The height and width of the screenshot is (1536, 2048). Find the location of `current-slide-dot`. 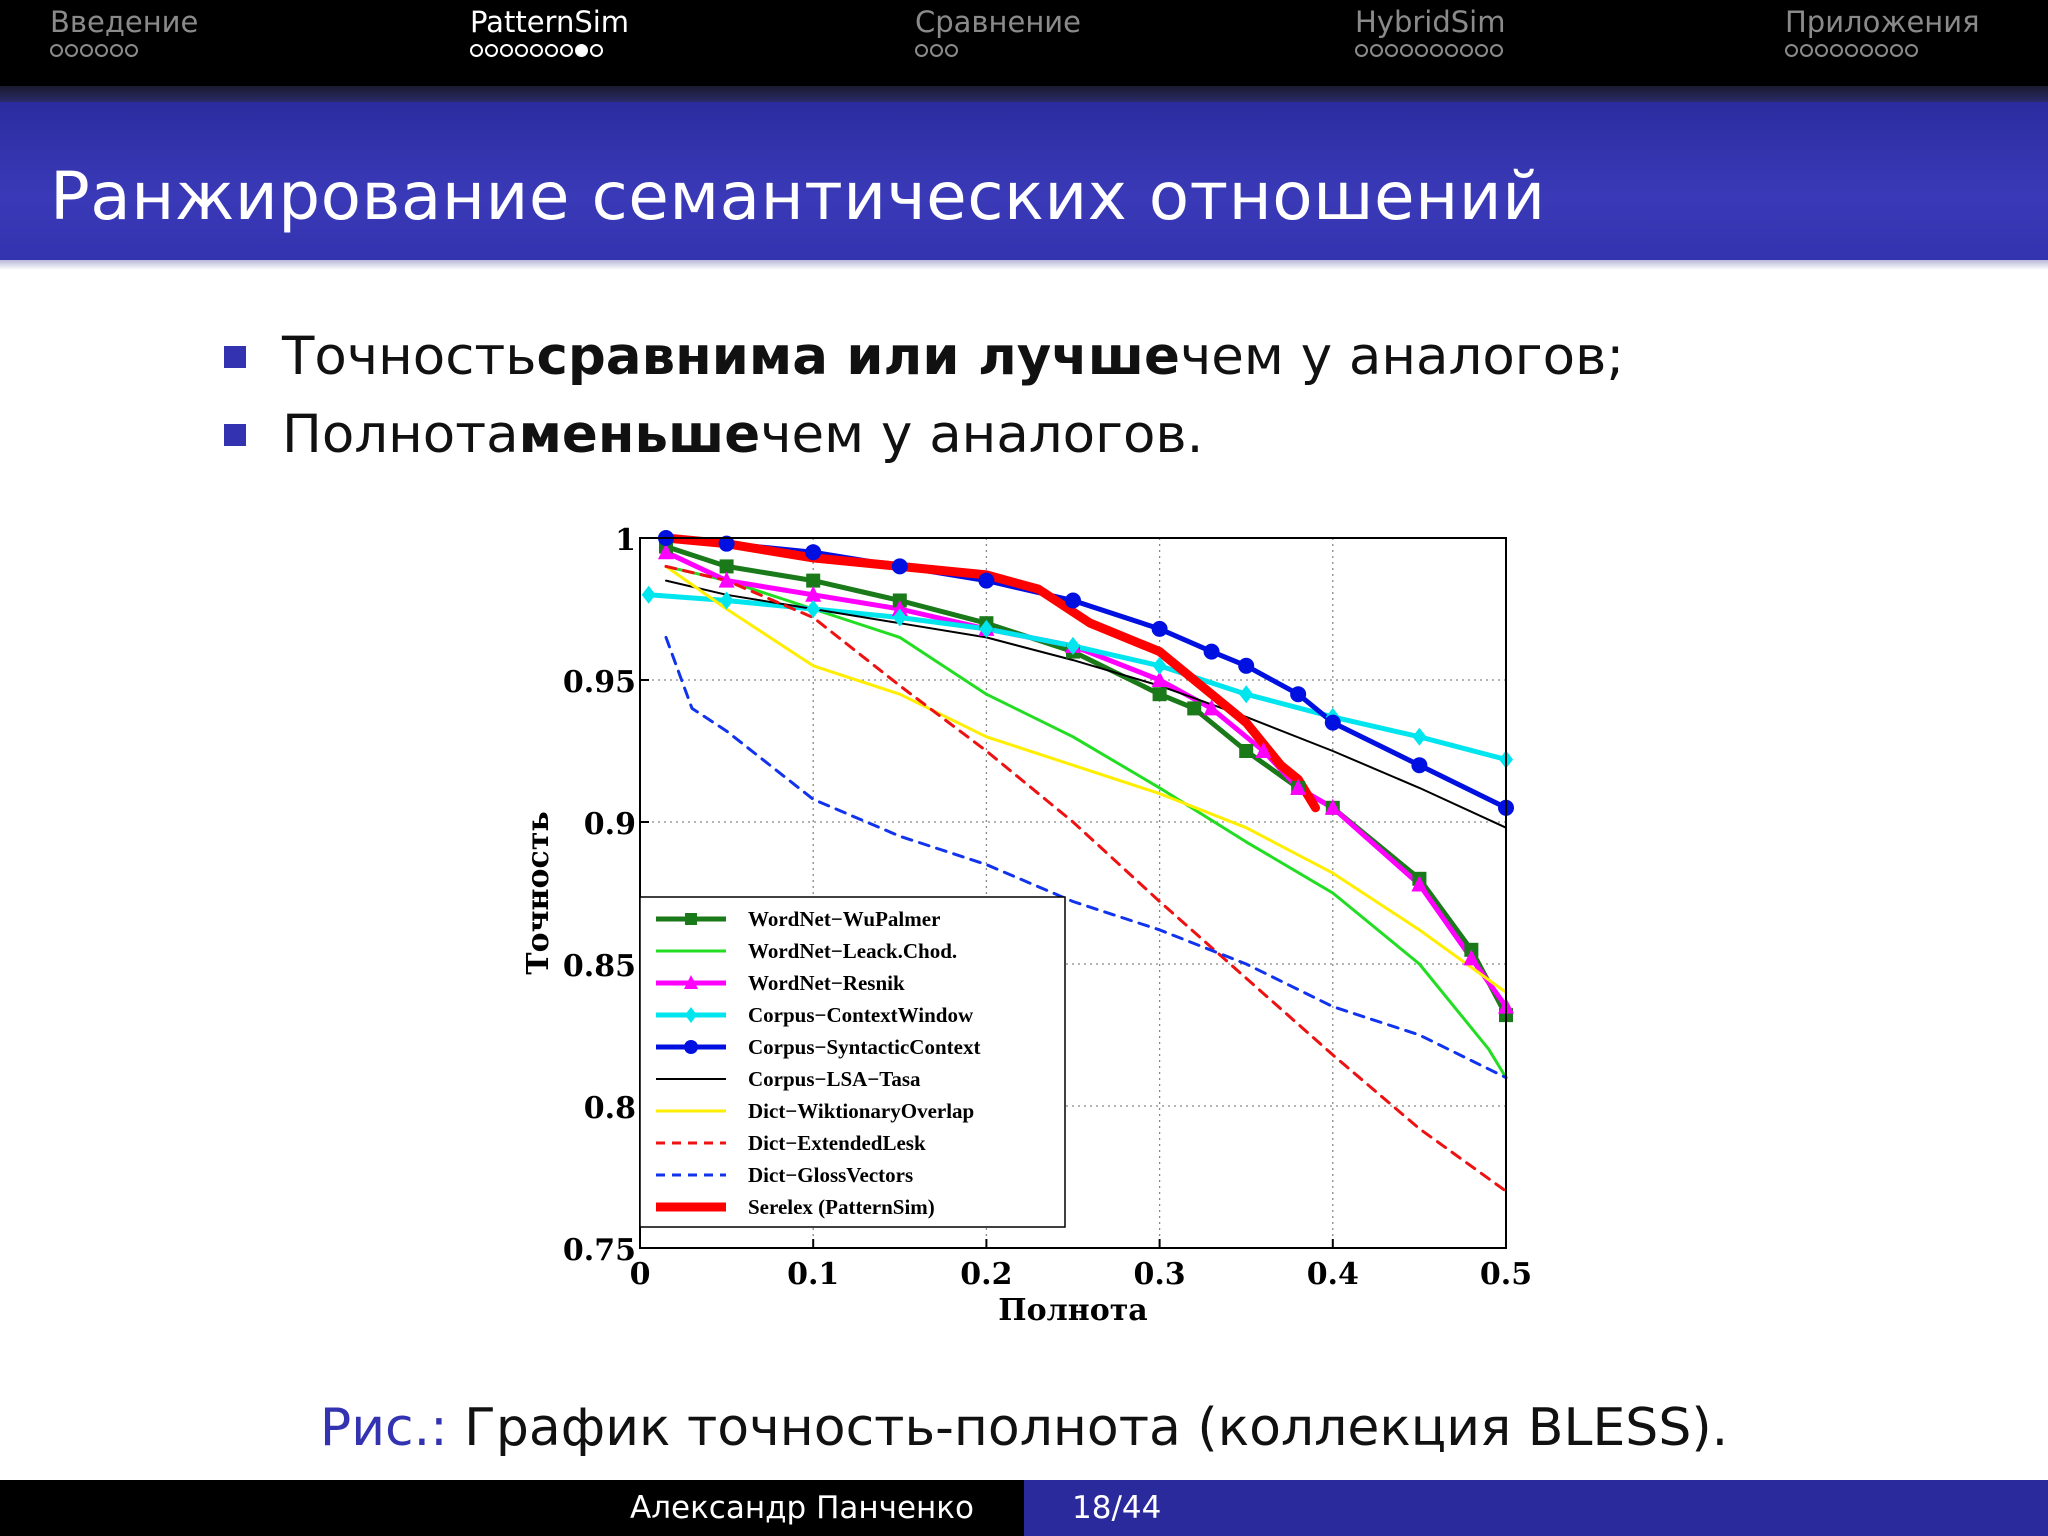

current-slide-dot is located at coordinates (581, 50).